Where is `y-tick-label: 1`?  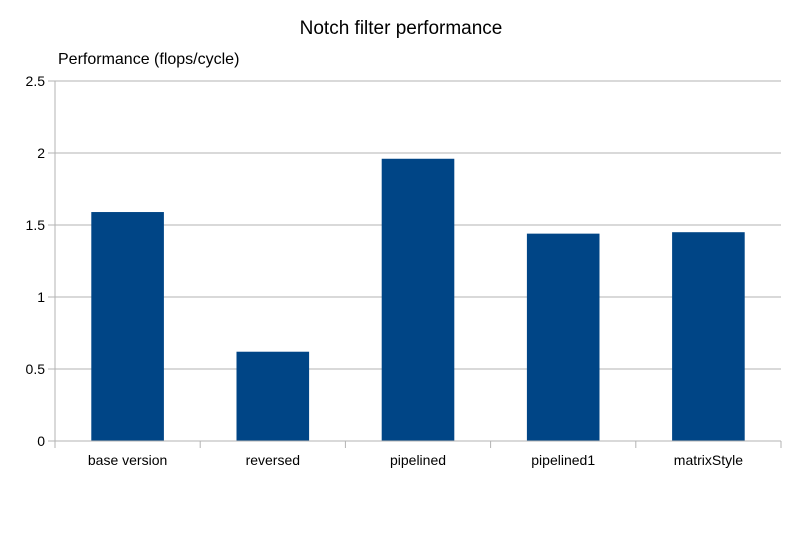 y-tick-label: 1 is located at coordinates (41, 297).